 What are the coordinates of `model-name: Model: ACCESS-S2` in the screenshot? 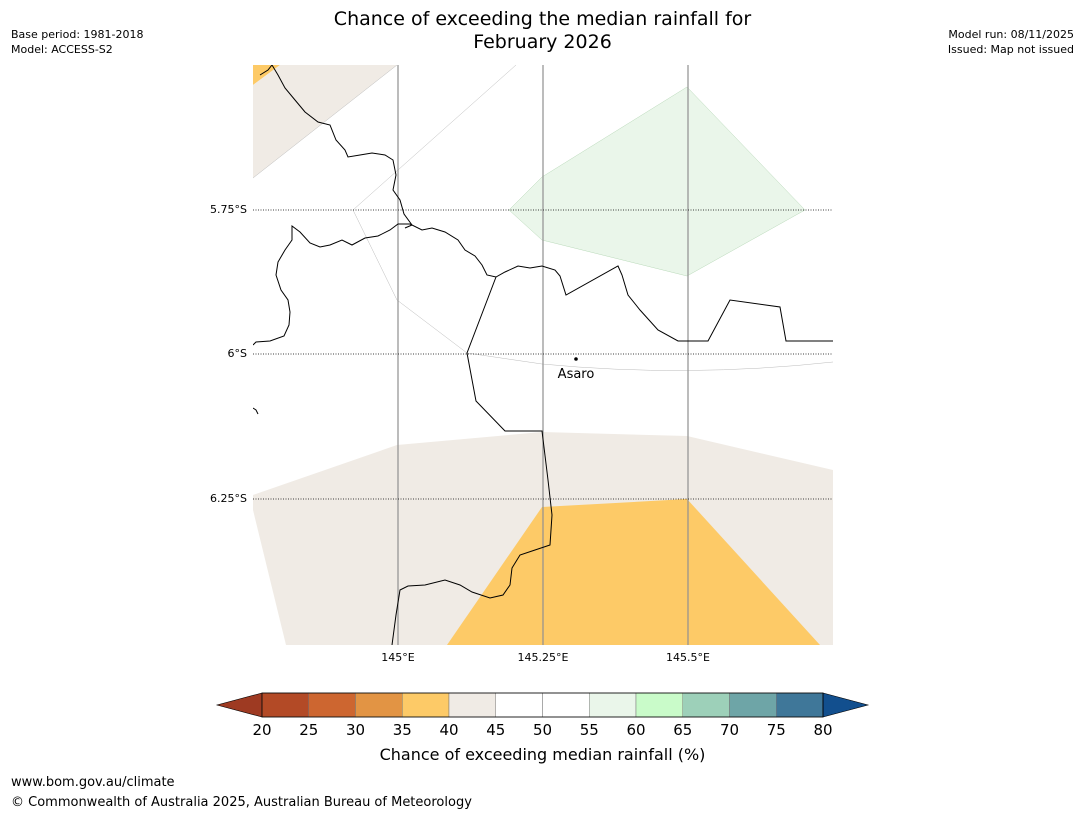 It's located at (62, 49).